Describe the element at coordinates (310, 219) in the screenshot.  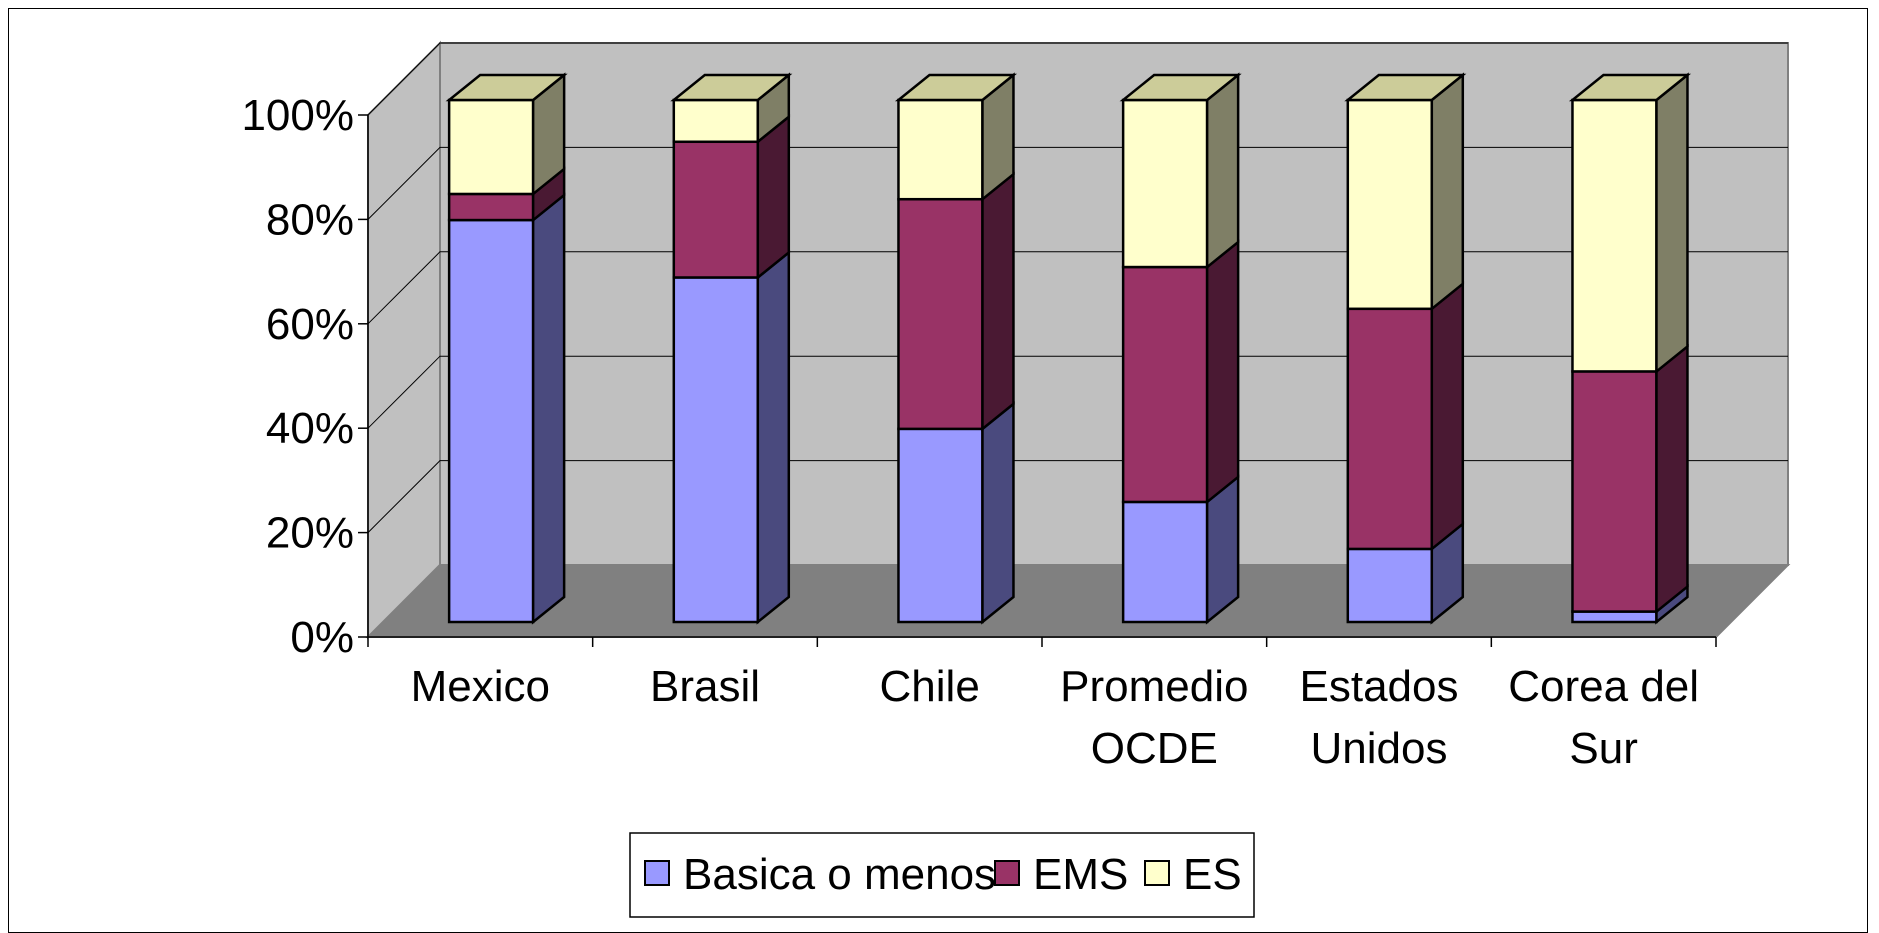
I see `y-tick-label: 80%` at that location.